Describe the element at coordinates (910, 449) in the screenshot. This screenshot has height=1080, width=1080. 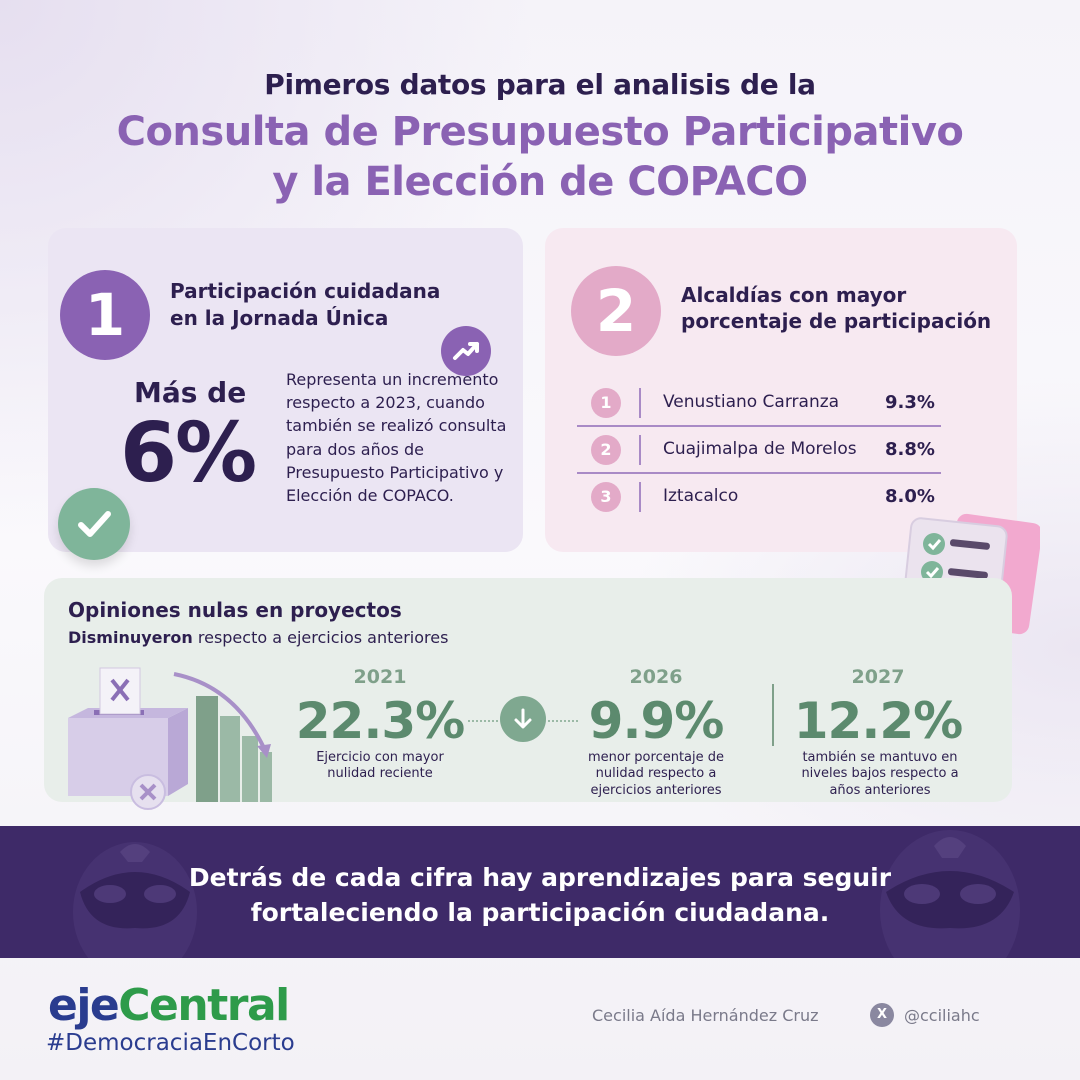
I see `rank-value: 8.8%` at that location.